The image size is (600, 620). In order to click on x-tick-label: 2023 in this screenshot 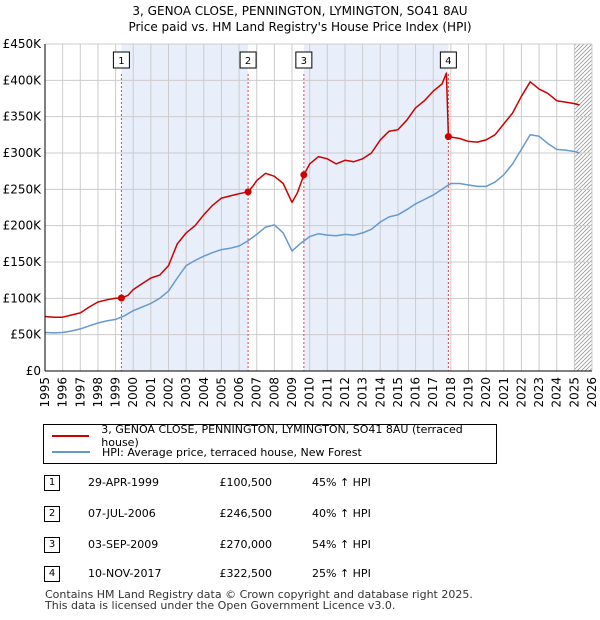, I will do `click(539, 392)`.